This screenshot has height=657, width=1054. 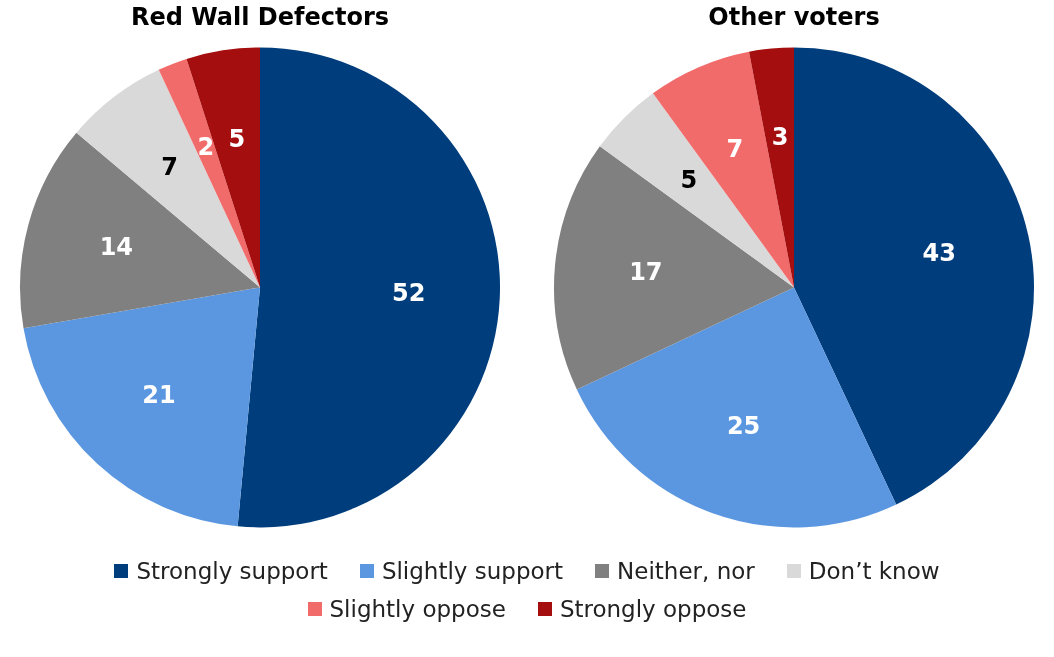 What do you see at coordinates (939, 253) in the screenshot?
I see `data-label: 43` at bounding box center [939, 253].